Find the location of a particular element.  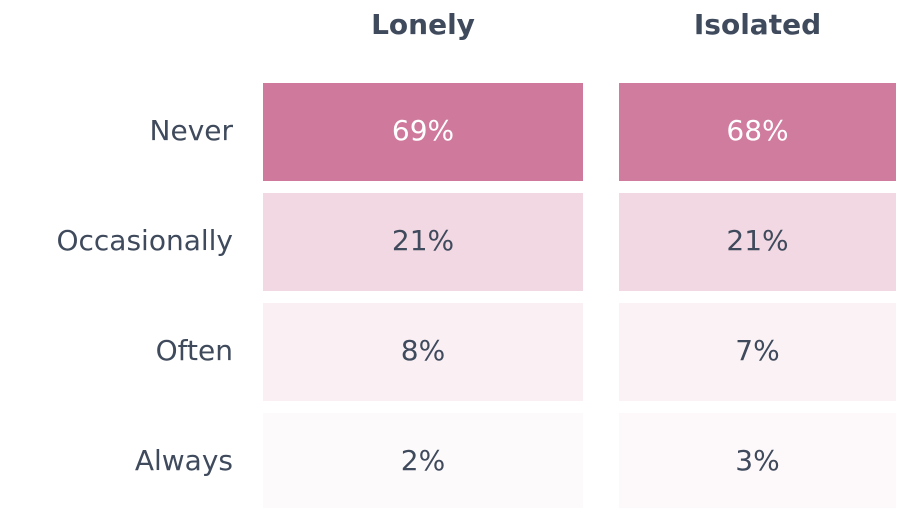

cell-label: 7% is located at coordinates (757, 350).